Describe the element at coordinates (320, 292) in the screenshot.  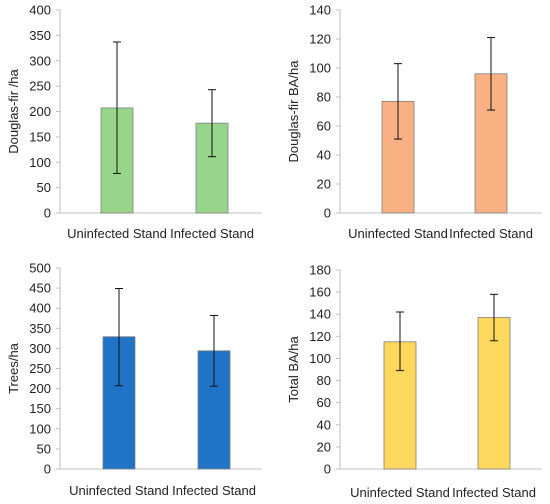
I see `y-tick-label: 160` at that location.